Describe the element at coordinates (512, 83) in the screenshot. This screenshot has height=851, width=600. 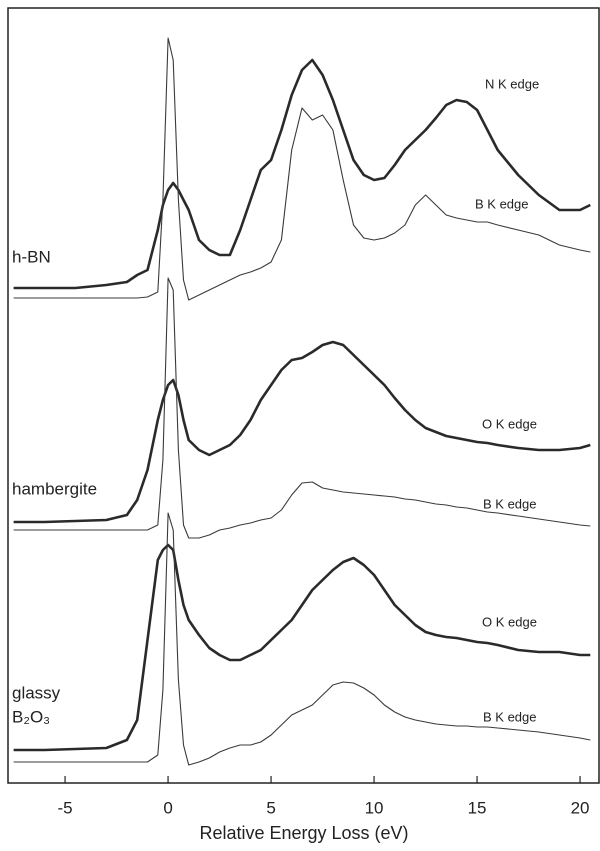
I see `edge-label: N K edge` at that location.